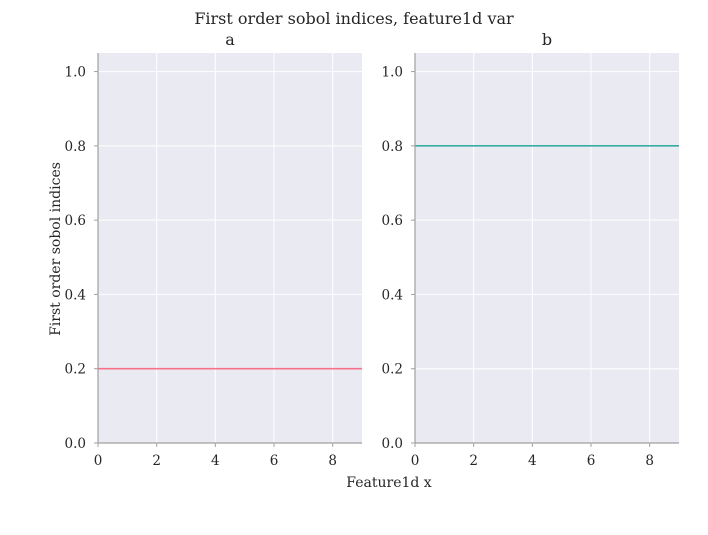 The image size is (708, 535). Describe the element at coordinates (415, 461) in the screenshot. I see `x-tick-label-2-0: 0` at that location.